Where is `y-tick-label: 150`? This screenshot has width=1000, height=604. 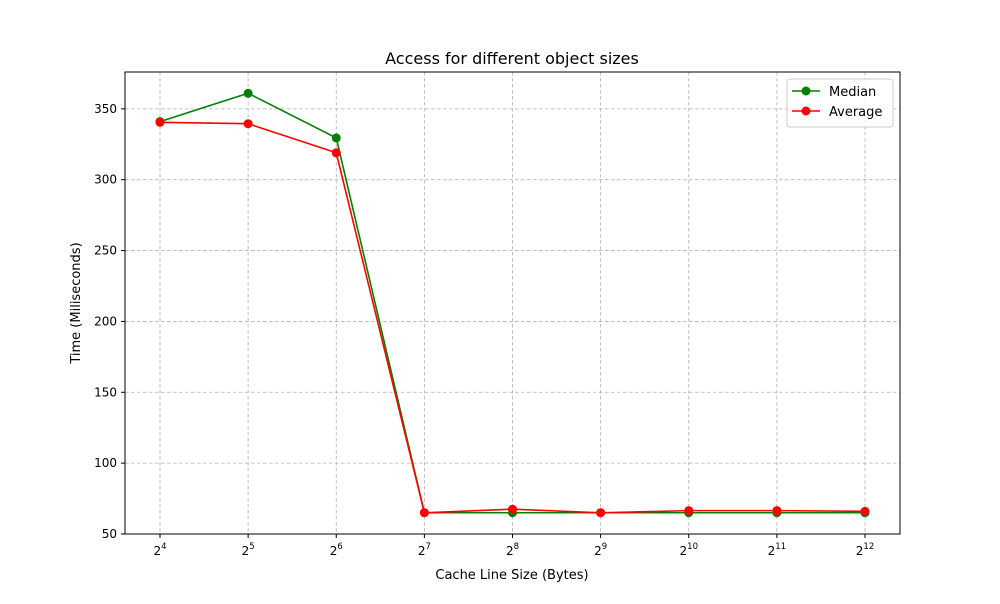
y-tick-label: 150 is located at coordinates (105, 392).